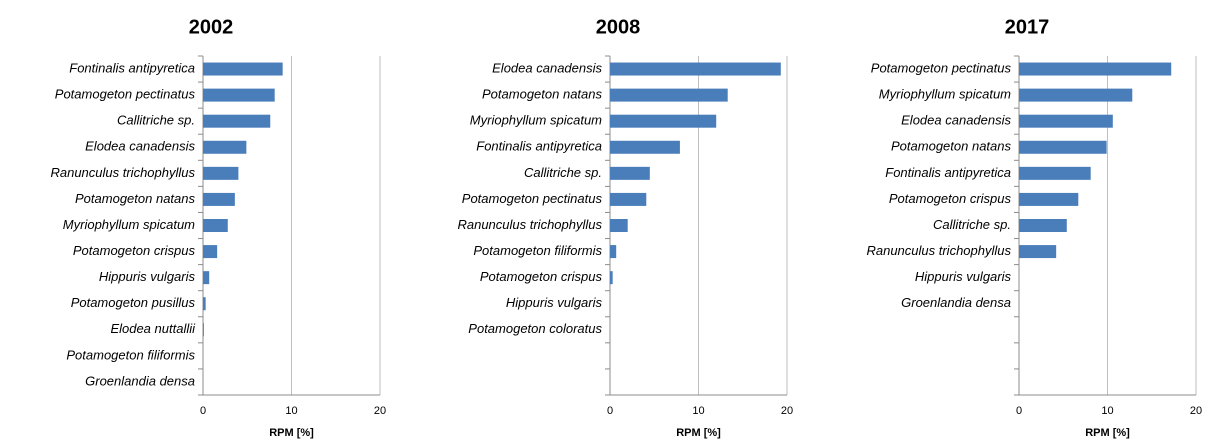 This screenshot has height=441, width=1207. I want to click on chart-title: 2017, so click(1027, 27).